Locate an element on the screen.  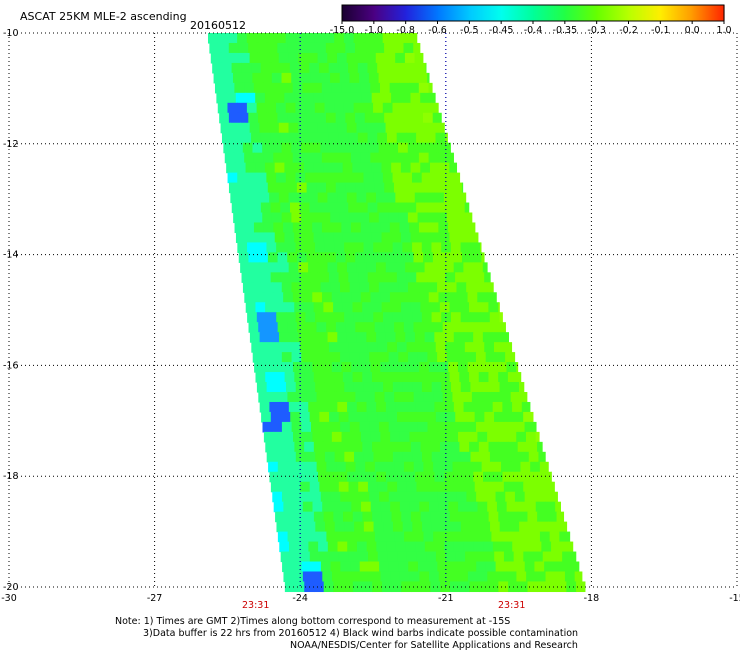
y-tick-label: -14 is located at coordinates (11, 255).